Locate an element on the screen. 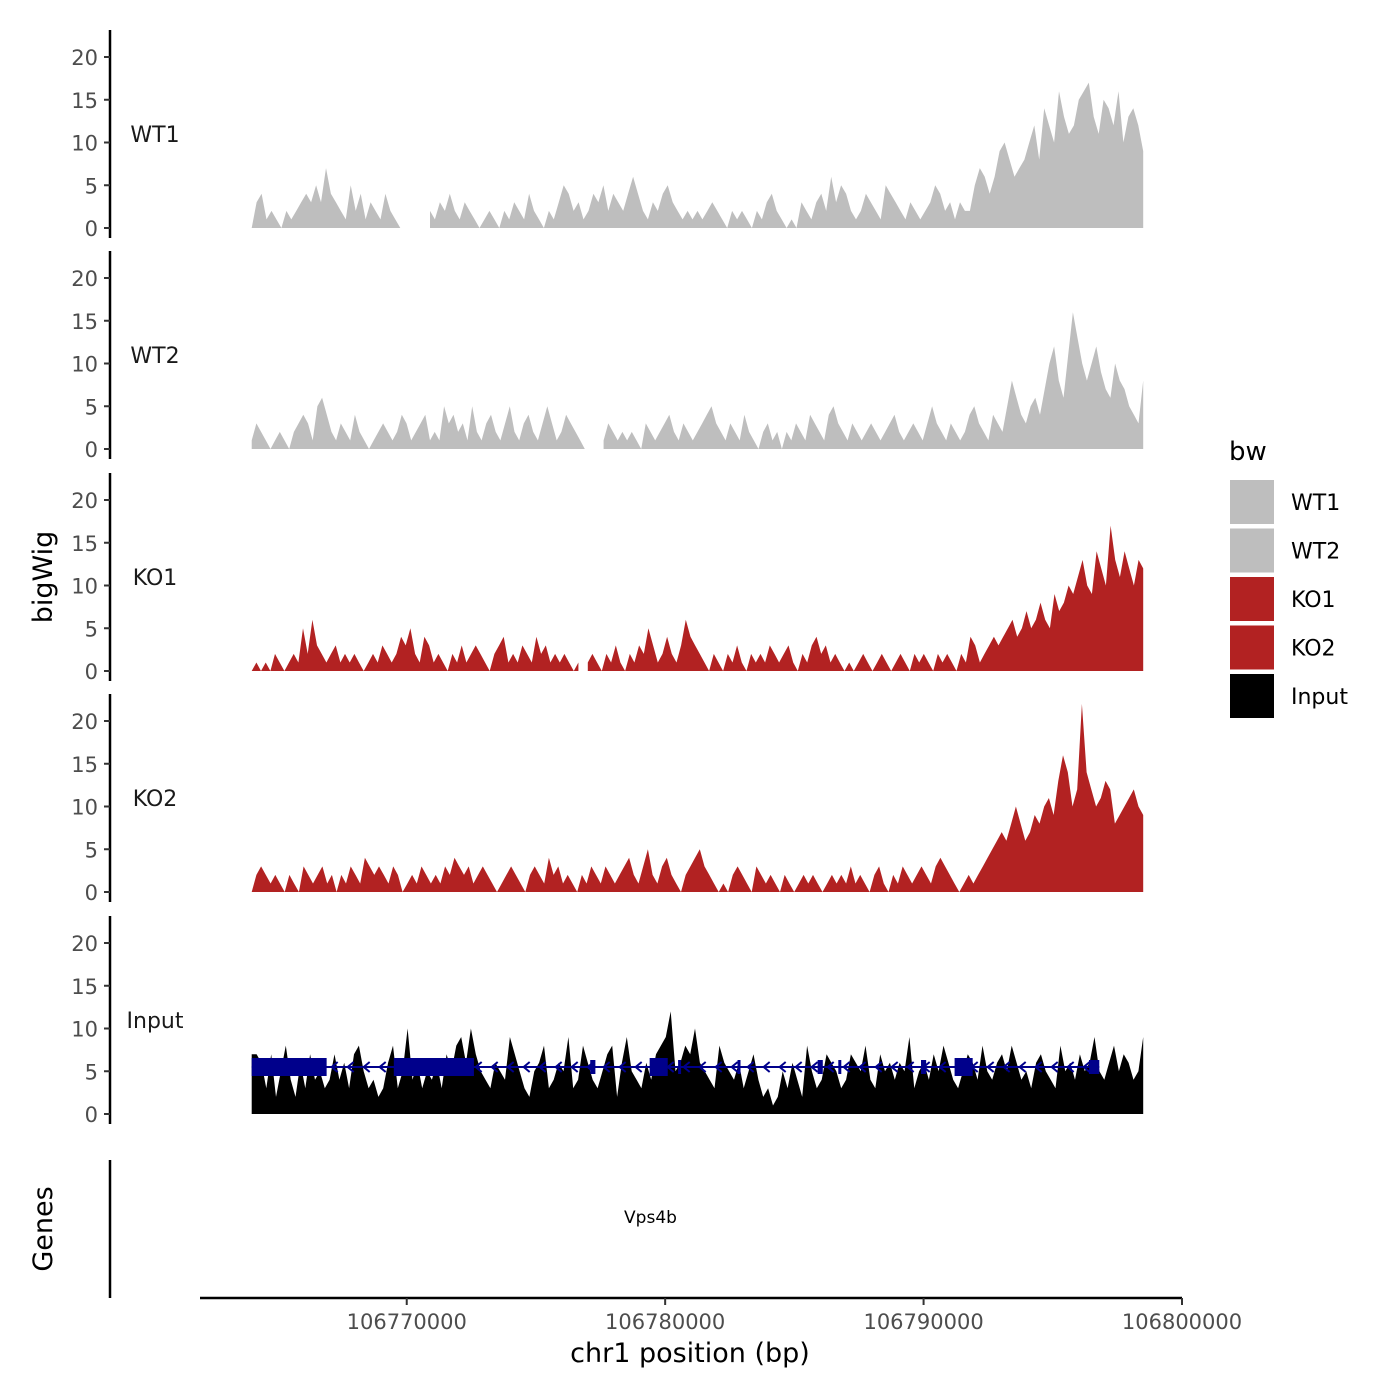  x-tick-label: 106780000 is located at coordinates (665, 1322).